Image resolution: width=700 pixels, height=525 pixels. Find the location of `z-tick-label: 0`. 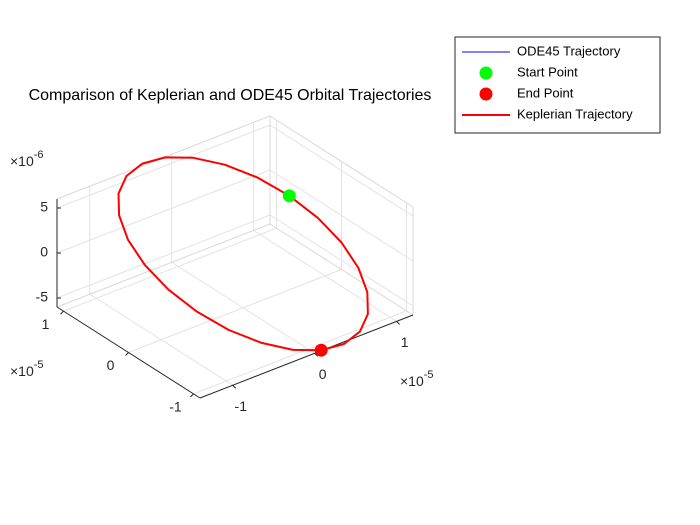

z-tick-label: 0 is located at coordinates (44, 252).